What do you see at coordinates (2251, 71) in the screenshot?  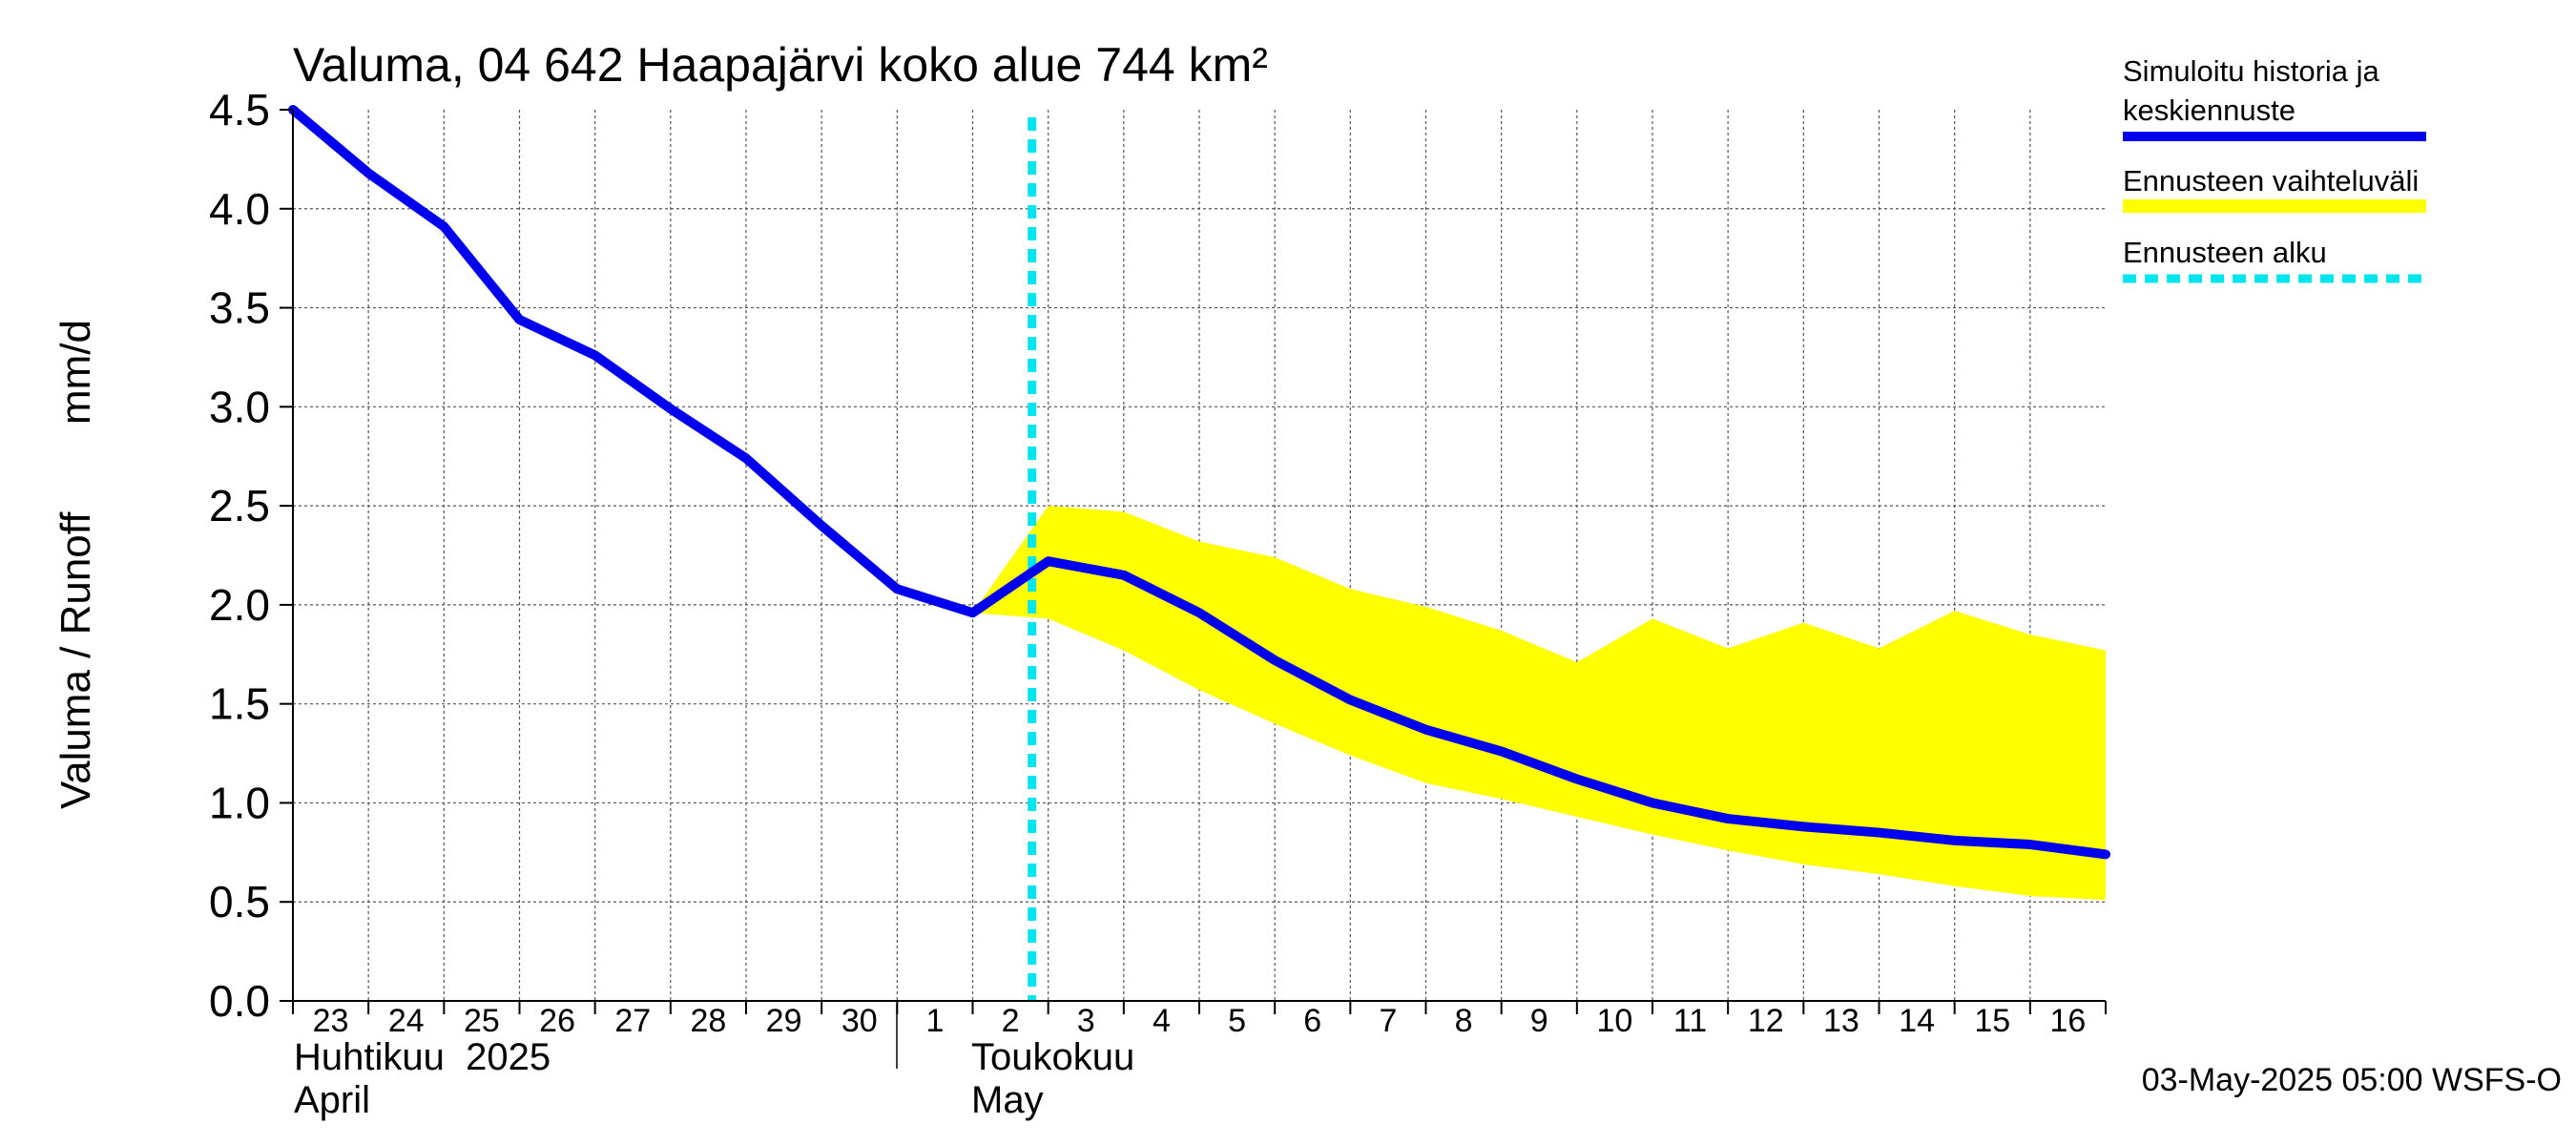 I see `legend-label-simulated-1: Simuloitu historia ja` at bounding box center [2251, 71].